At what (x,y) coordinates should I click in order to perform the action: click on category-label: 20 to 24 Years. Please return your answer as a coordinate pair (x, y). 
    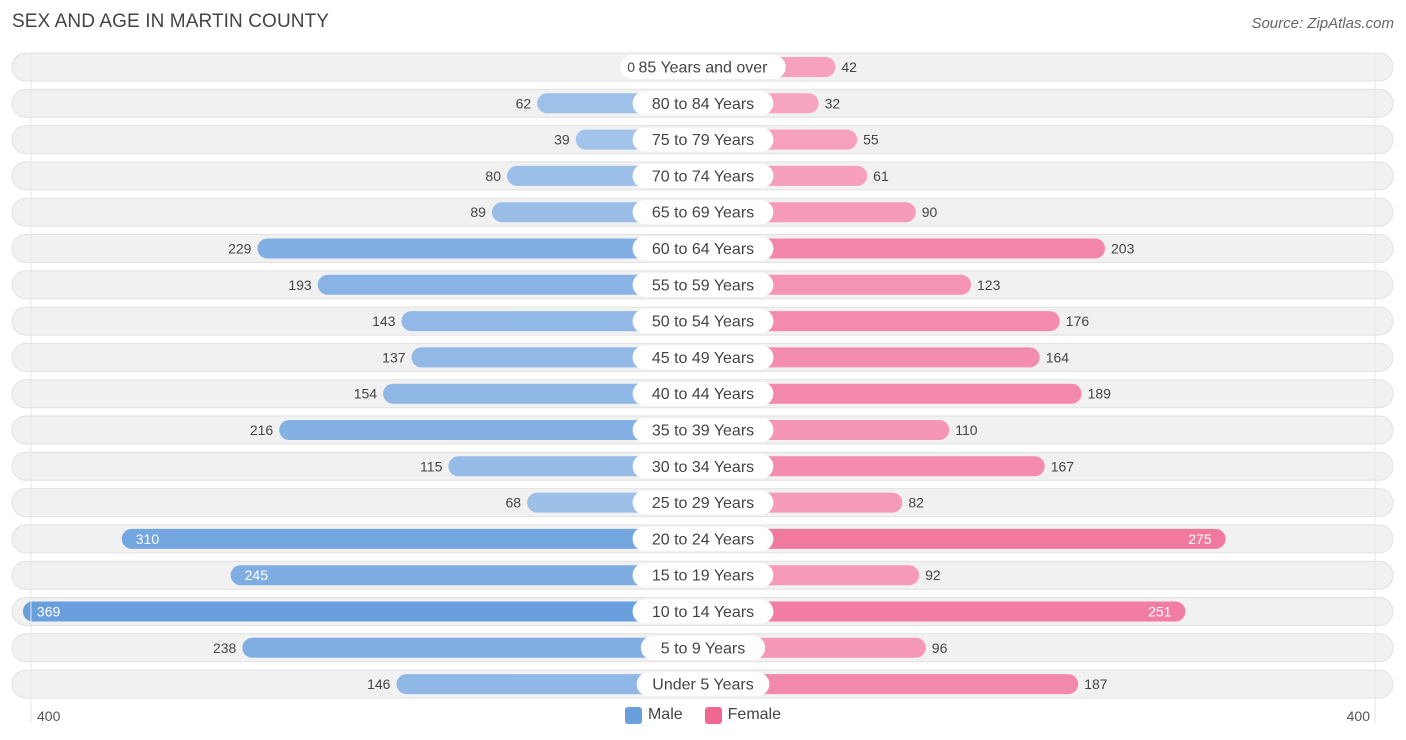
    Looking at the image, I should click on (703, 539).